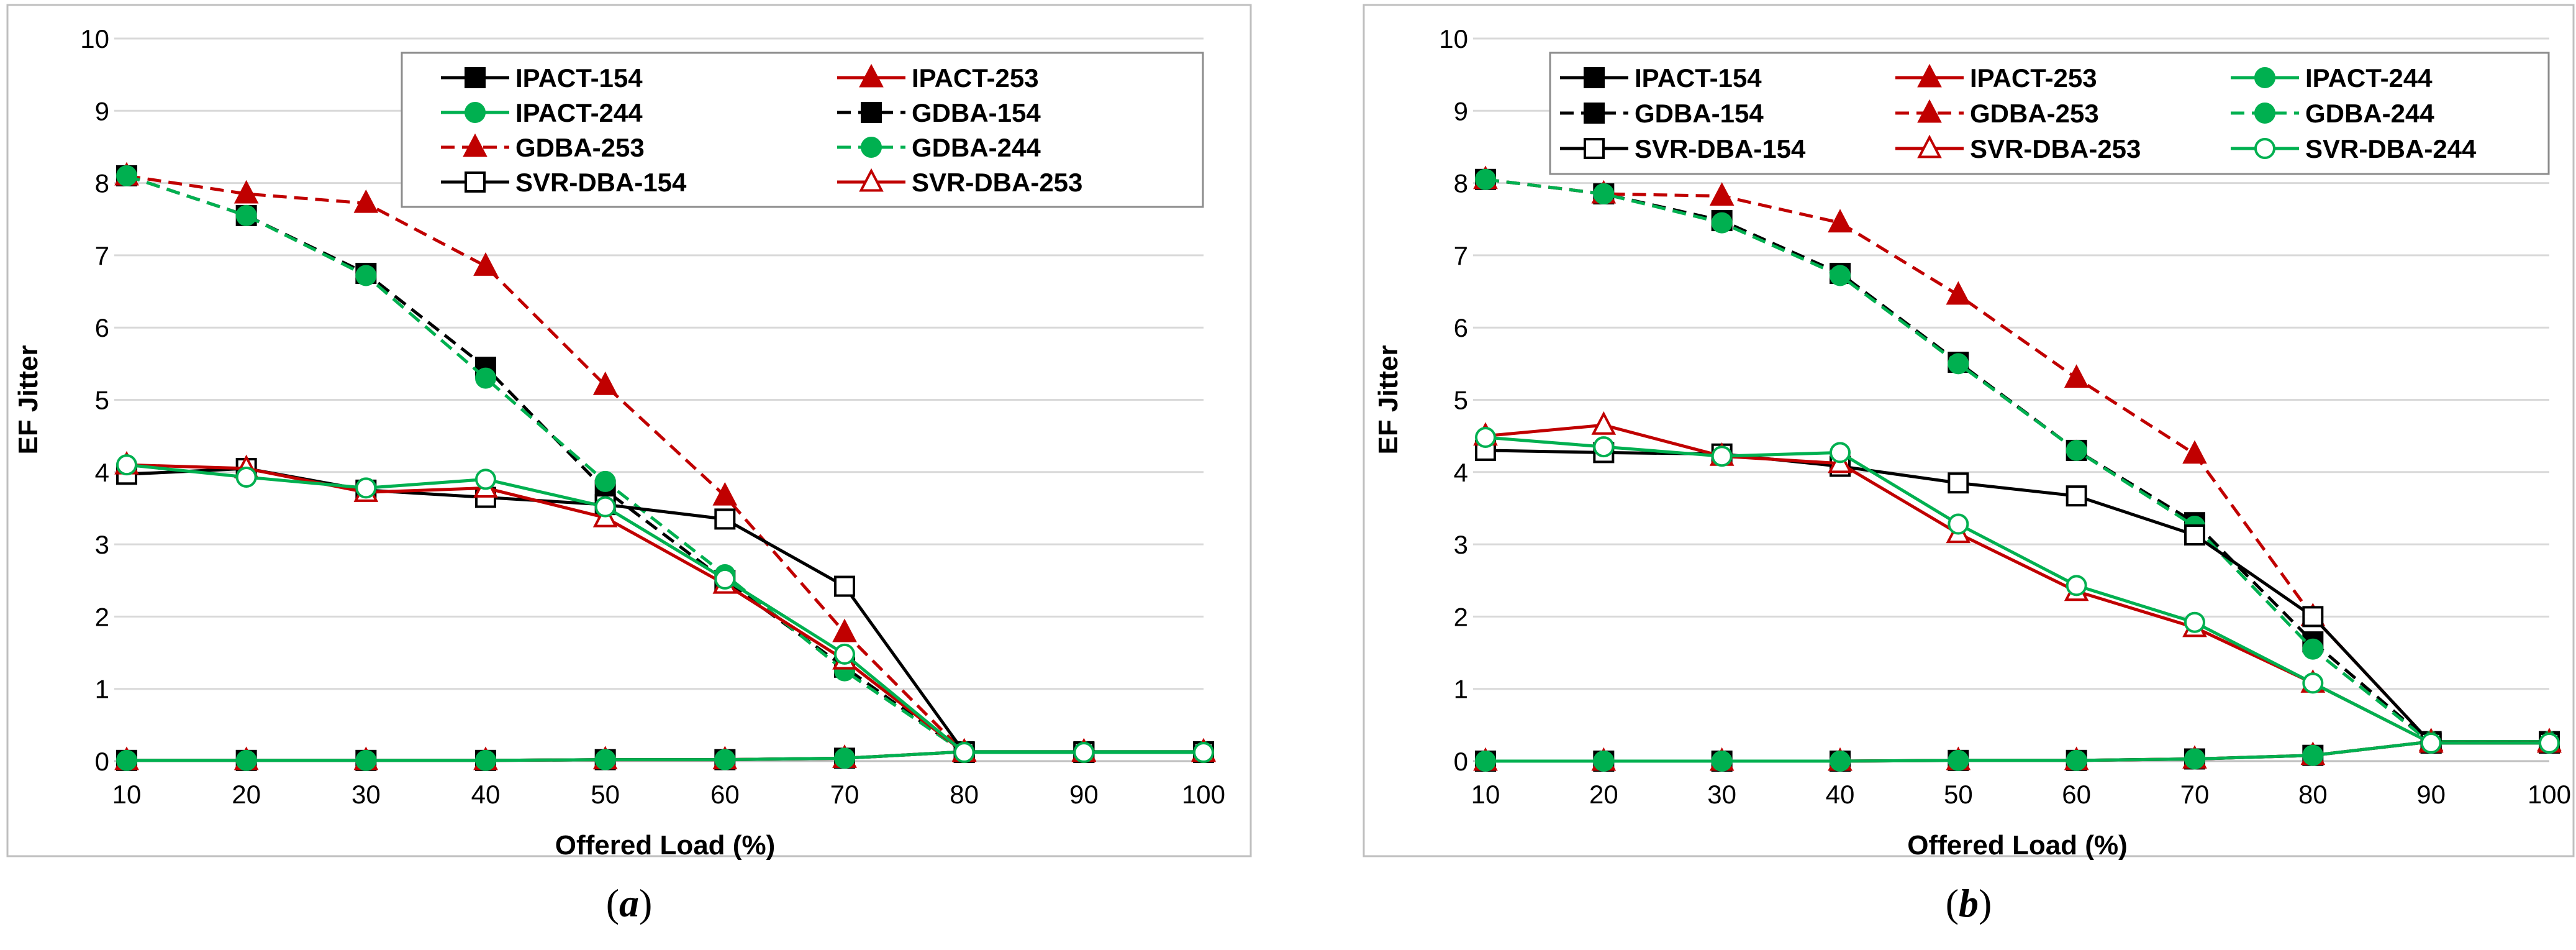 This screenshot has width=2576, height=950. I want to click on y-axis-title: EF Jitter, so click(28, 400).